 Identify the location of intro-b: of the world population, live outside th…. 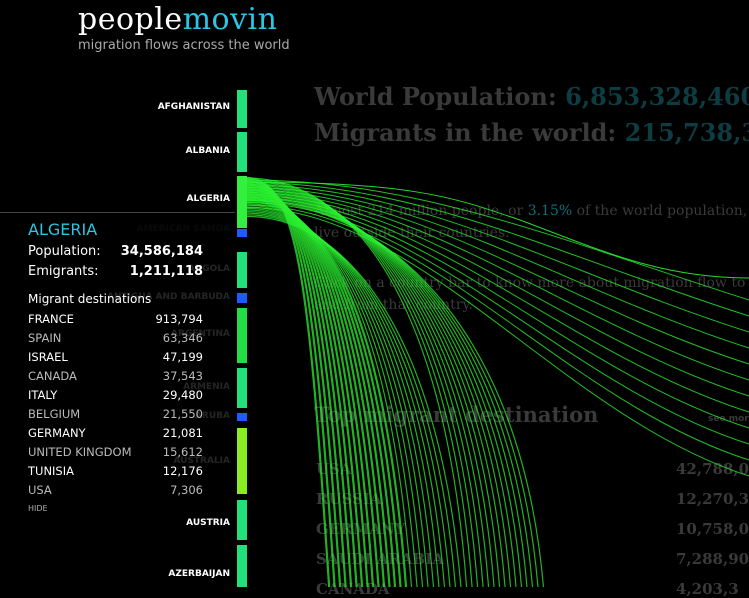
(531, 222).